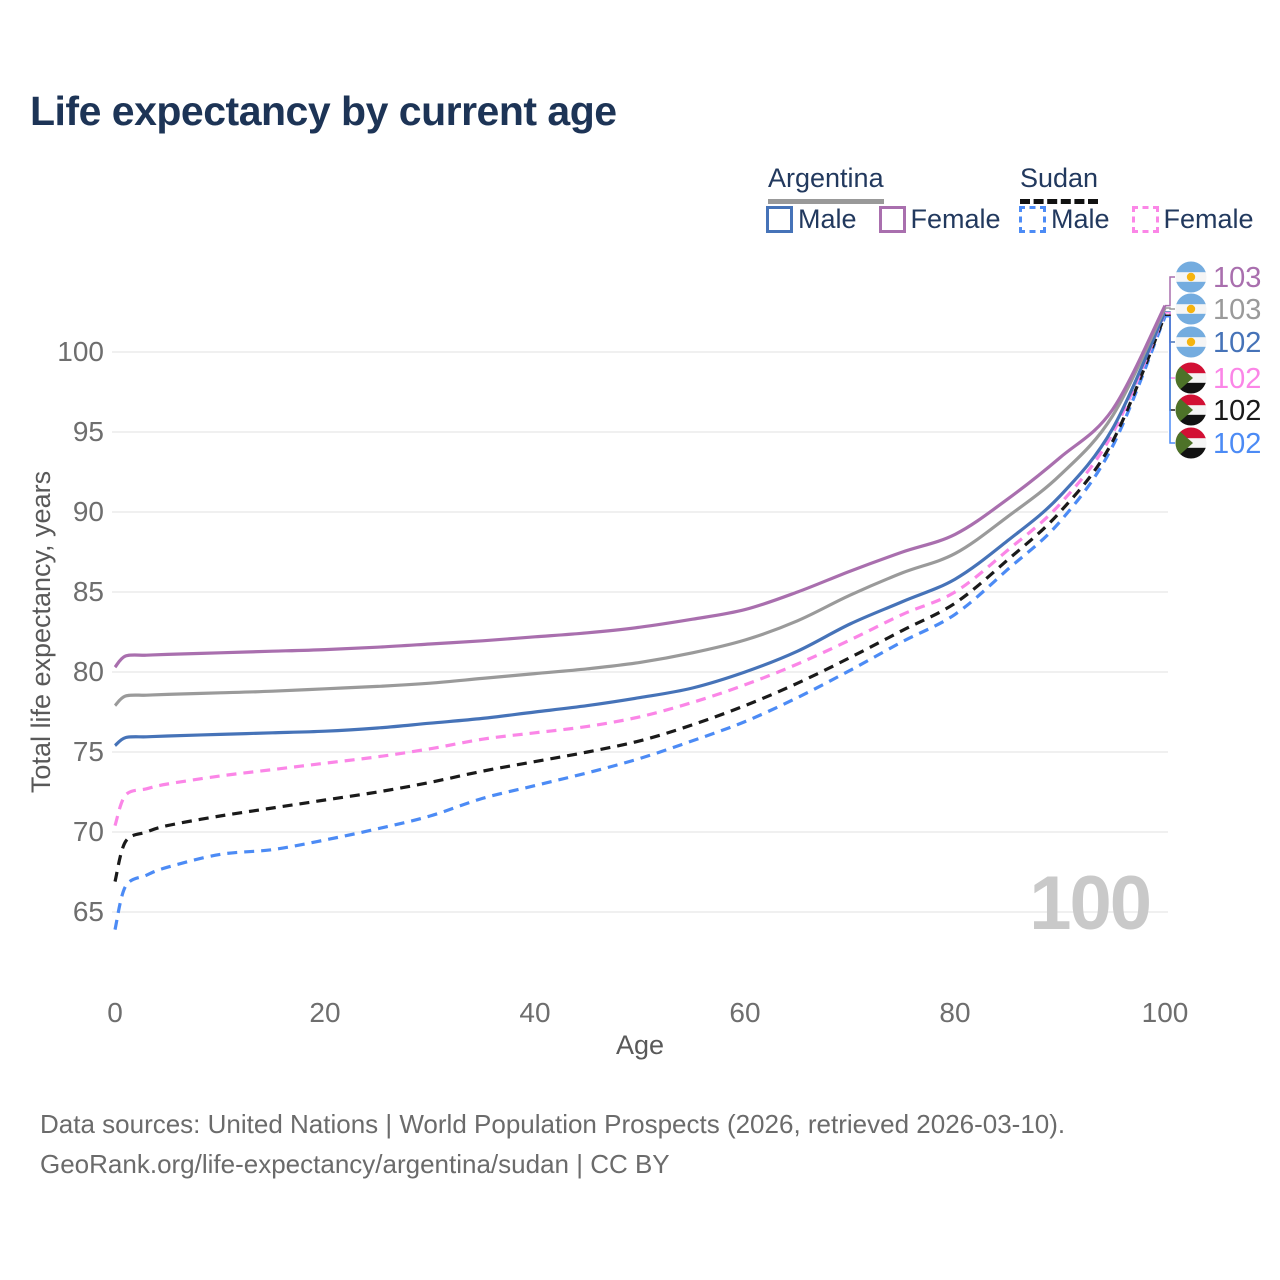 The width and height of the screenshot is (1280, 1280). Describe the element at coordinates (1165, 1012) in the screenshot. I see `x-axis-tick-label: 100` at that location.